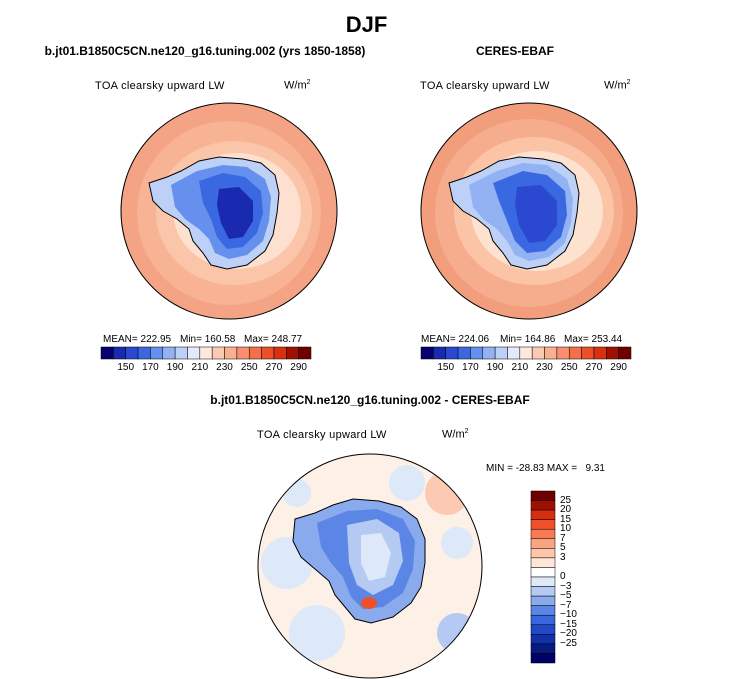 The height and width of the screenshot is (679, 733). Describe the element at coordinates (563, 576) in the screenshot. I see `colorbar-tick-label: 0` at that location.